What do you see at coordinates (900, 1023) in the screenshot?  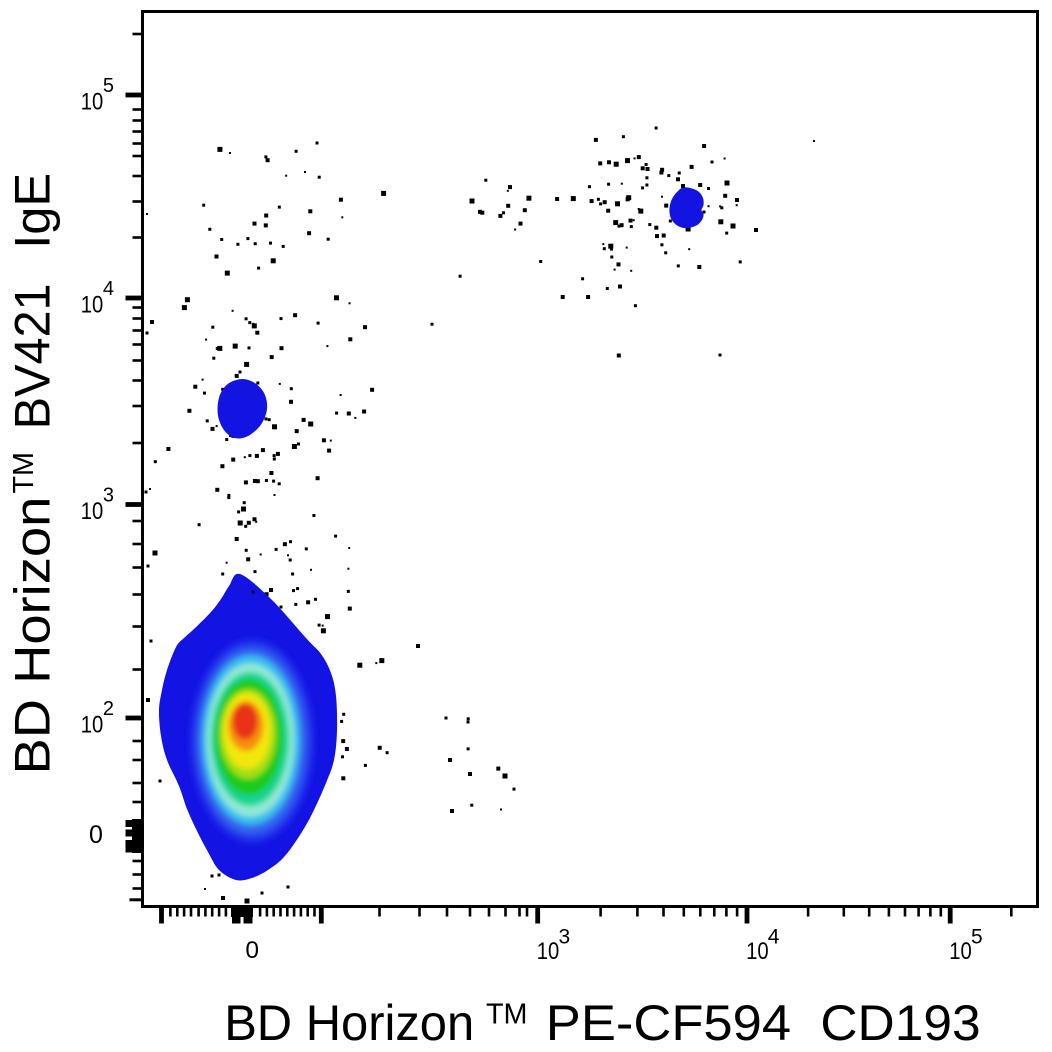 I see `svg-text: CD193` at bounding box center [900, 1023].